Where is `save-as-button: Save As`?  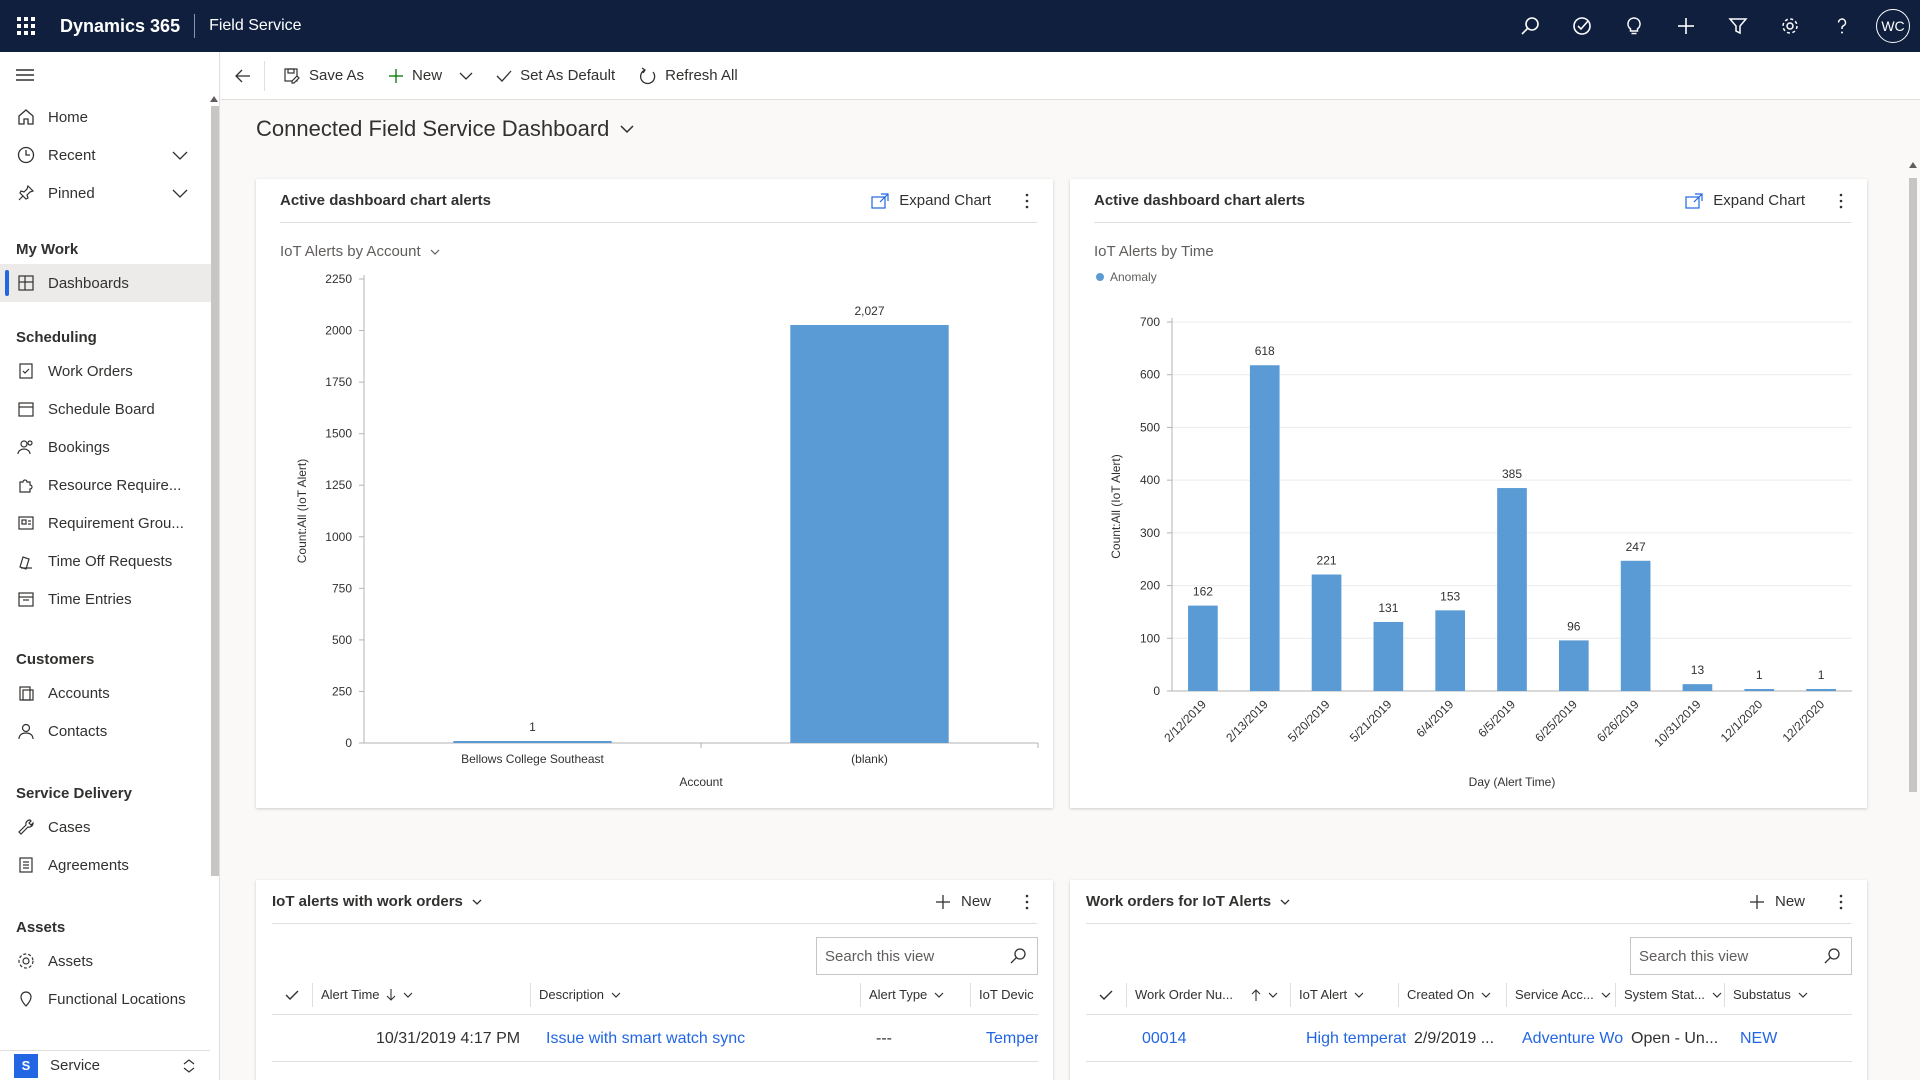 save-as-button: Save As is located at coordinates (323, 76).